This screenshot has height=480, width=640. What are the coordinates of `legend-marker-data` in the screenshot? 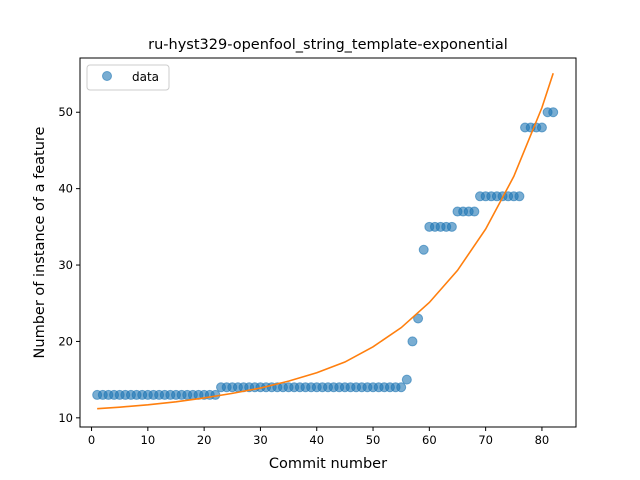 It's located at (107, 76).